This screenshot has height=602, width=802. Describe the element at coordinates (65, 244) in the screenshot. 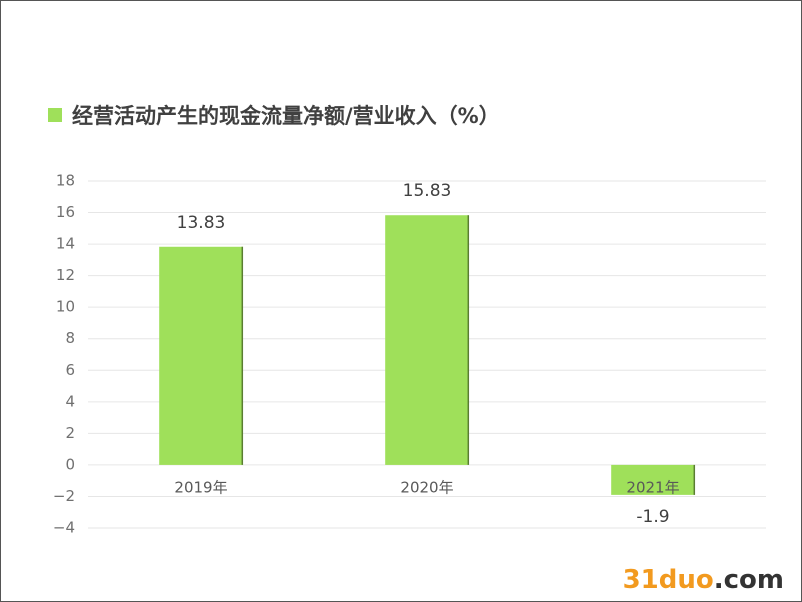

I see `y-tick-label: 14` at that location.